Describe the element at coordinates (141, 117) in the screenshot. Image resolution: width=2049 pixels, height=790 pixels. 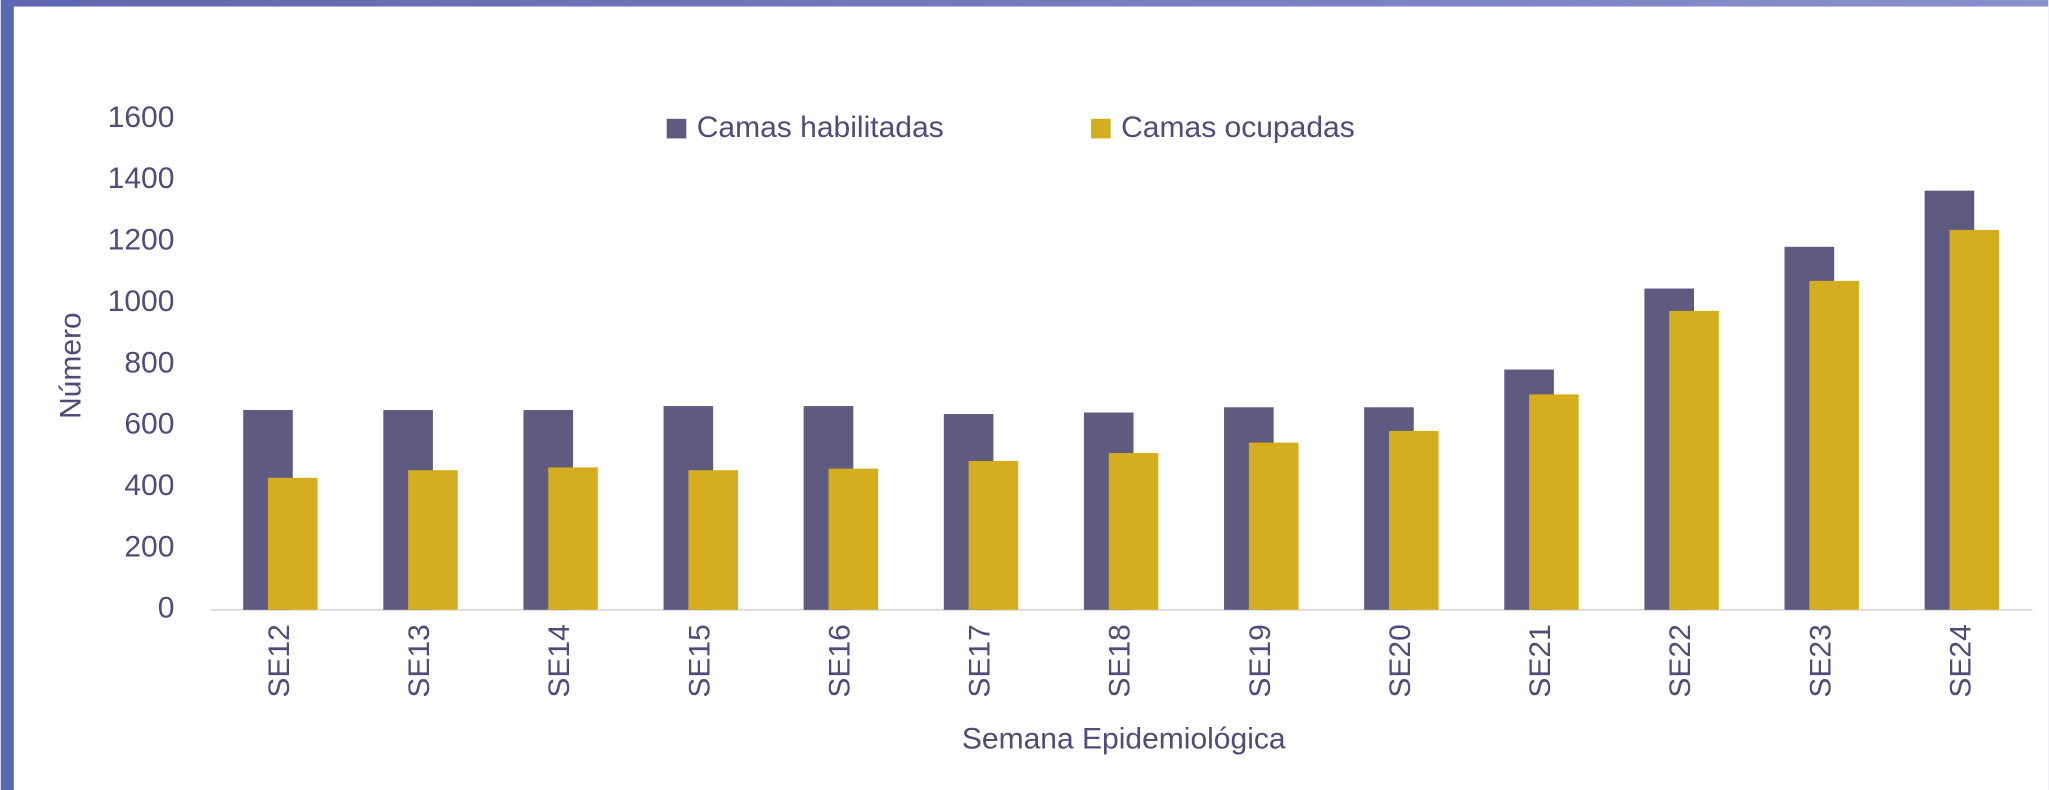
I see `y-tick-label: 1600` at that location.